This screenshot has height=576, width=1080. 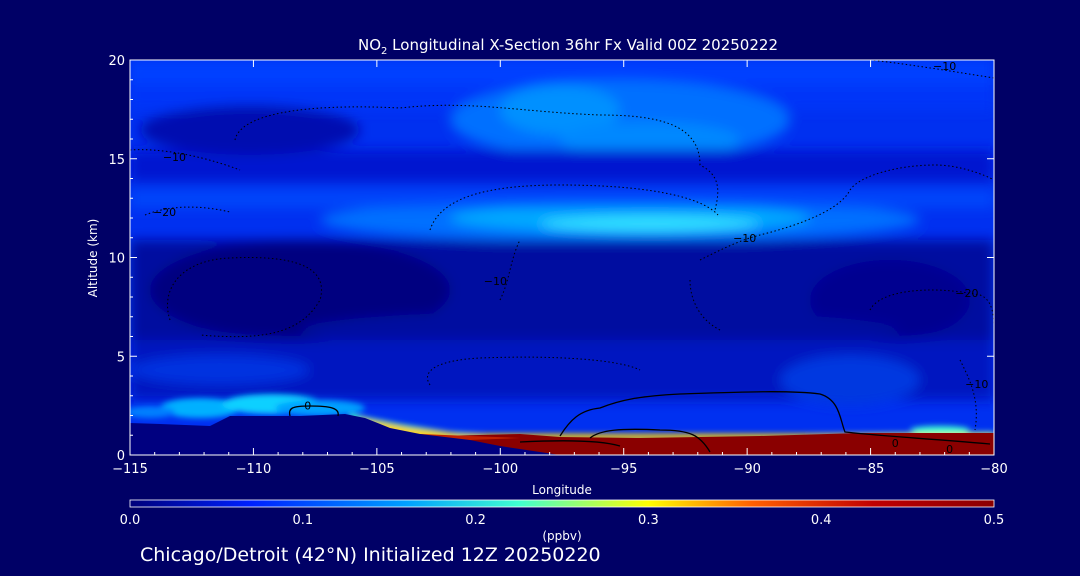 What do you see at coordinates (717, 444) in the screenshot?
I see `surface-high-no2-layer` at bounding box center [717, 444].